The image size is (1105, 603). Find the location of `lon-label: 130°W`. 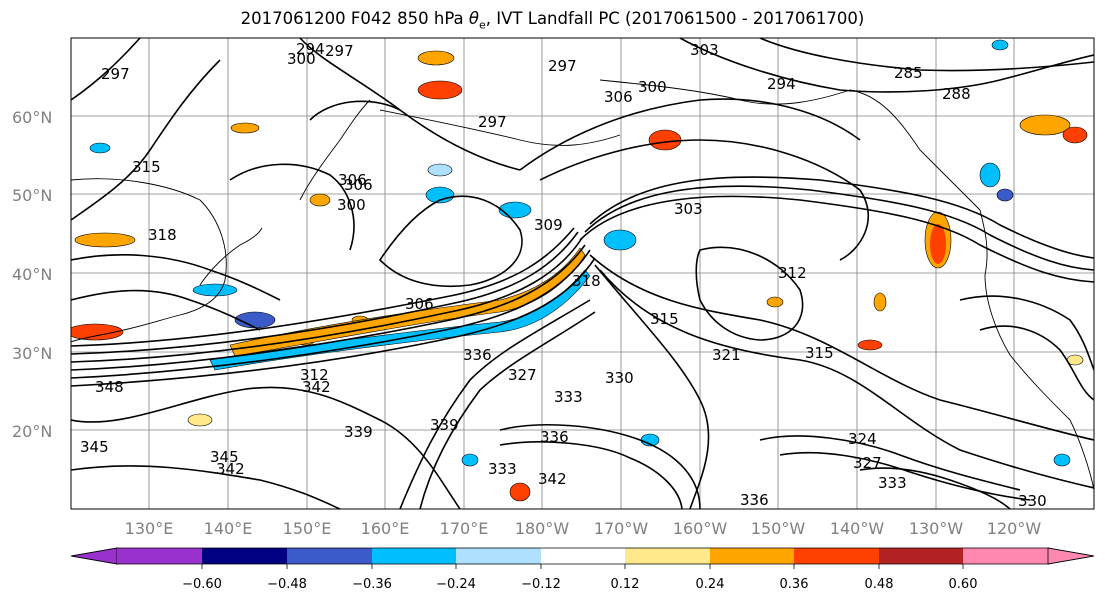

lon-label: 130°W is located at coordinates (936, 528).